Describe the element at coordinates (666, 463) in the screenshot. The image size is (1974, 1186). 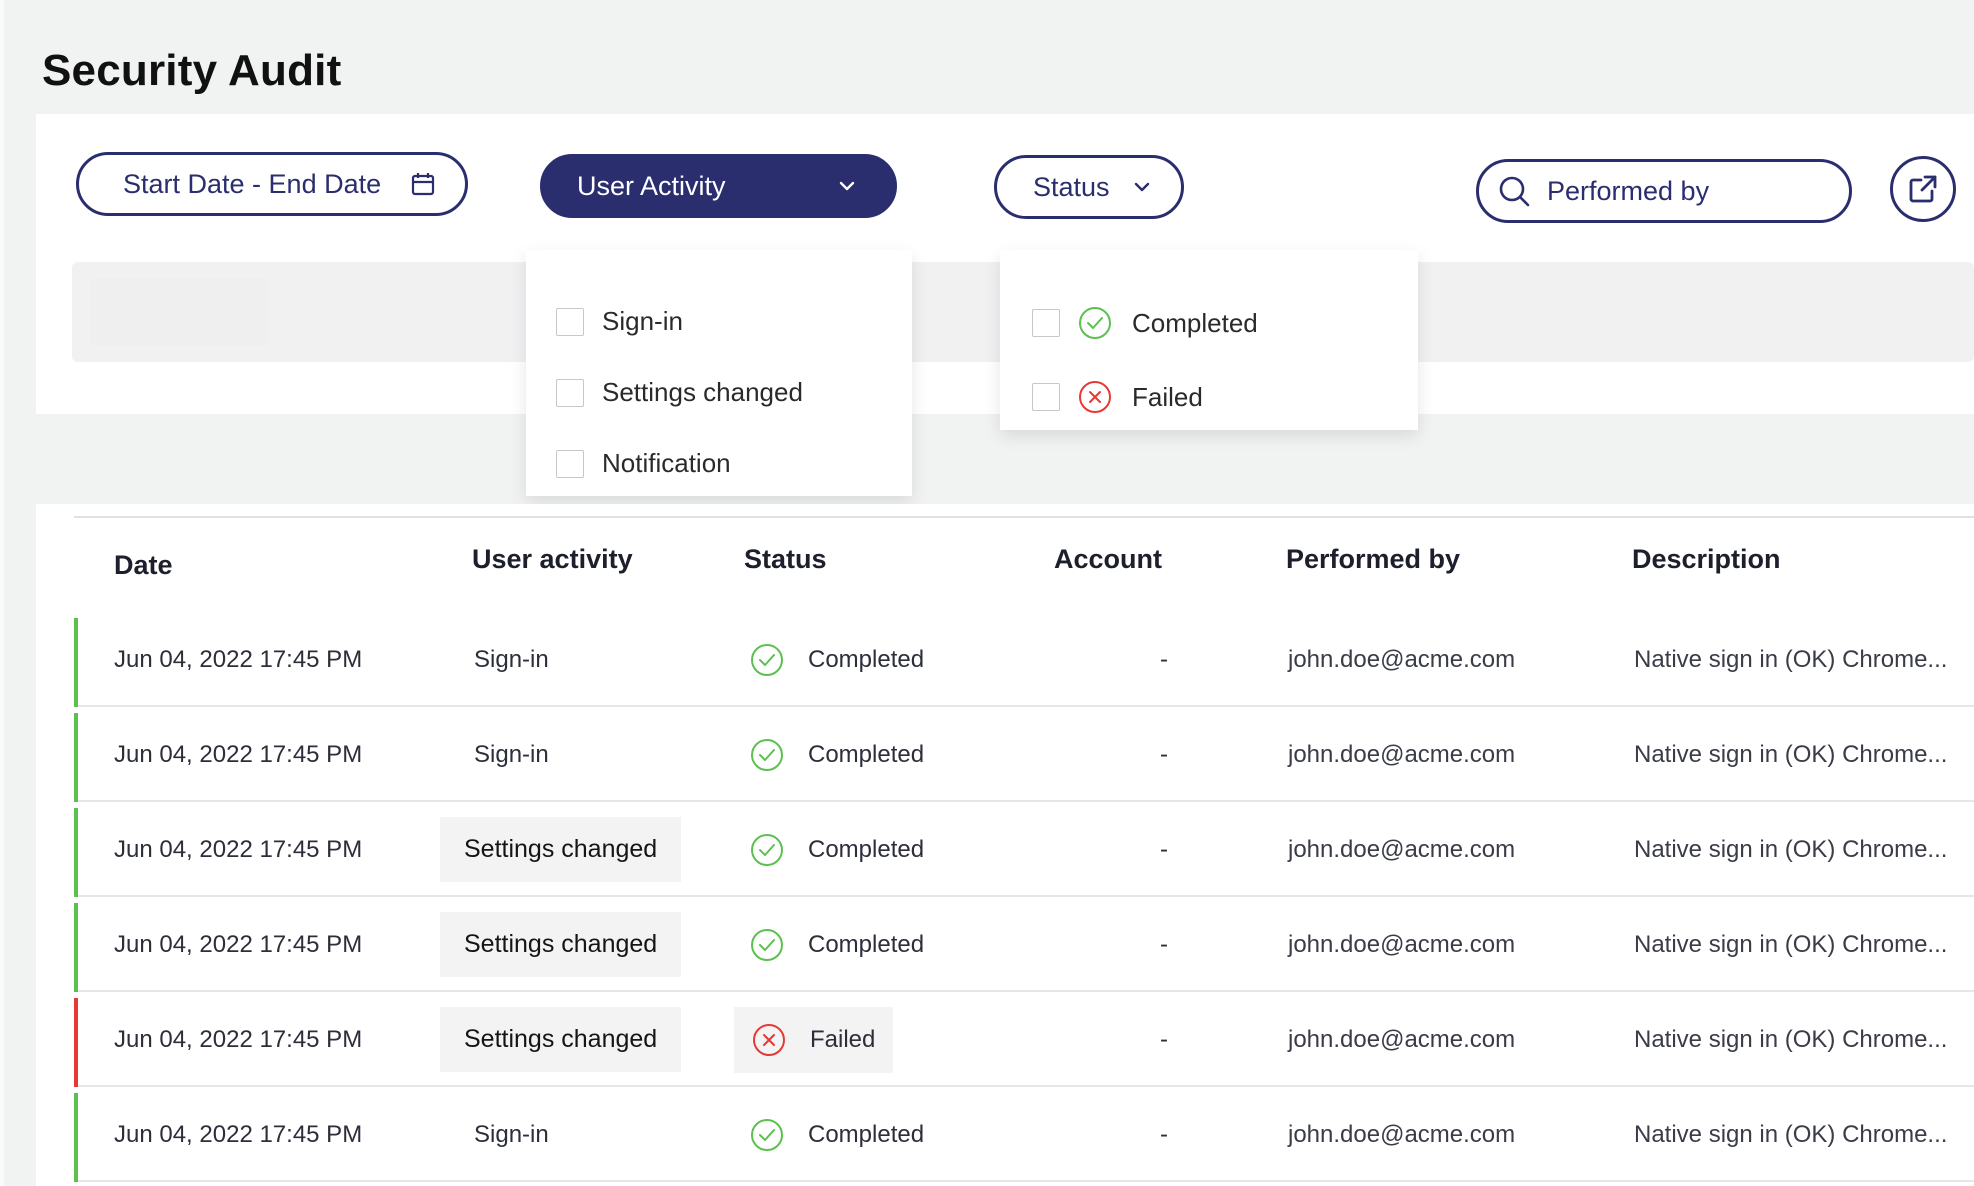
I see `option-label: Notification` at that location.